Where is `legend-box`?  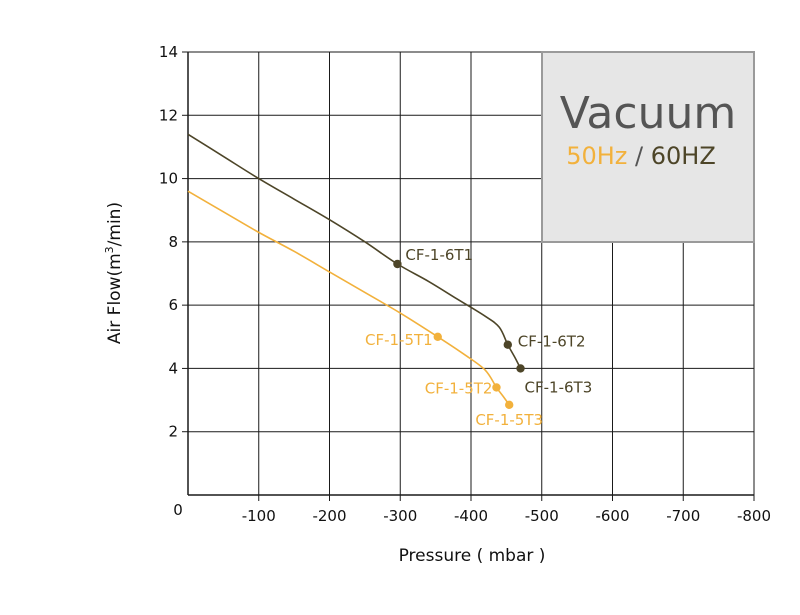
legend-box is located at coordinates (648, 147).